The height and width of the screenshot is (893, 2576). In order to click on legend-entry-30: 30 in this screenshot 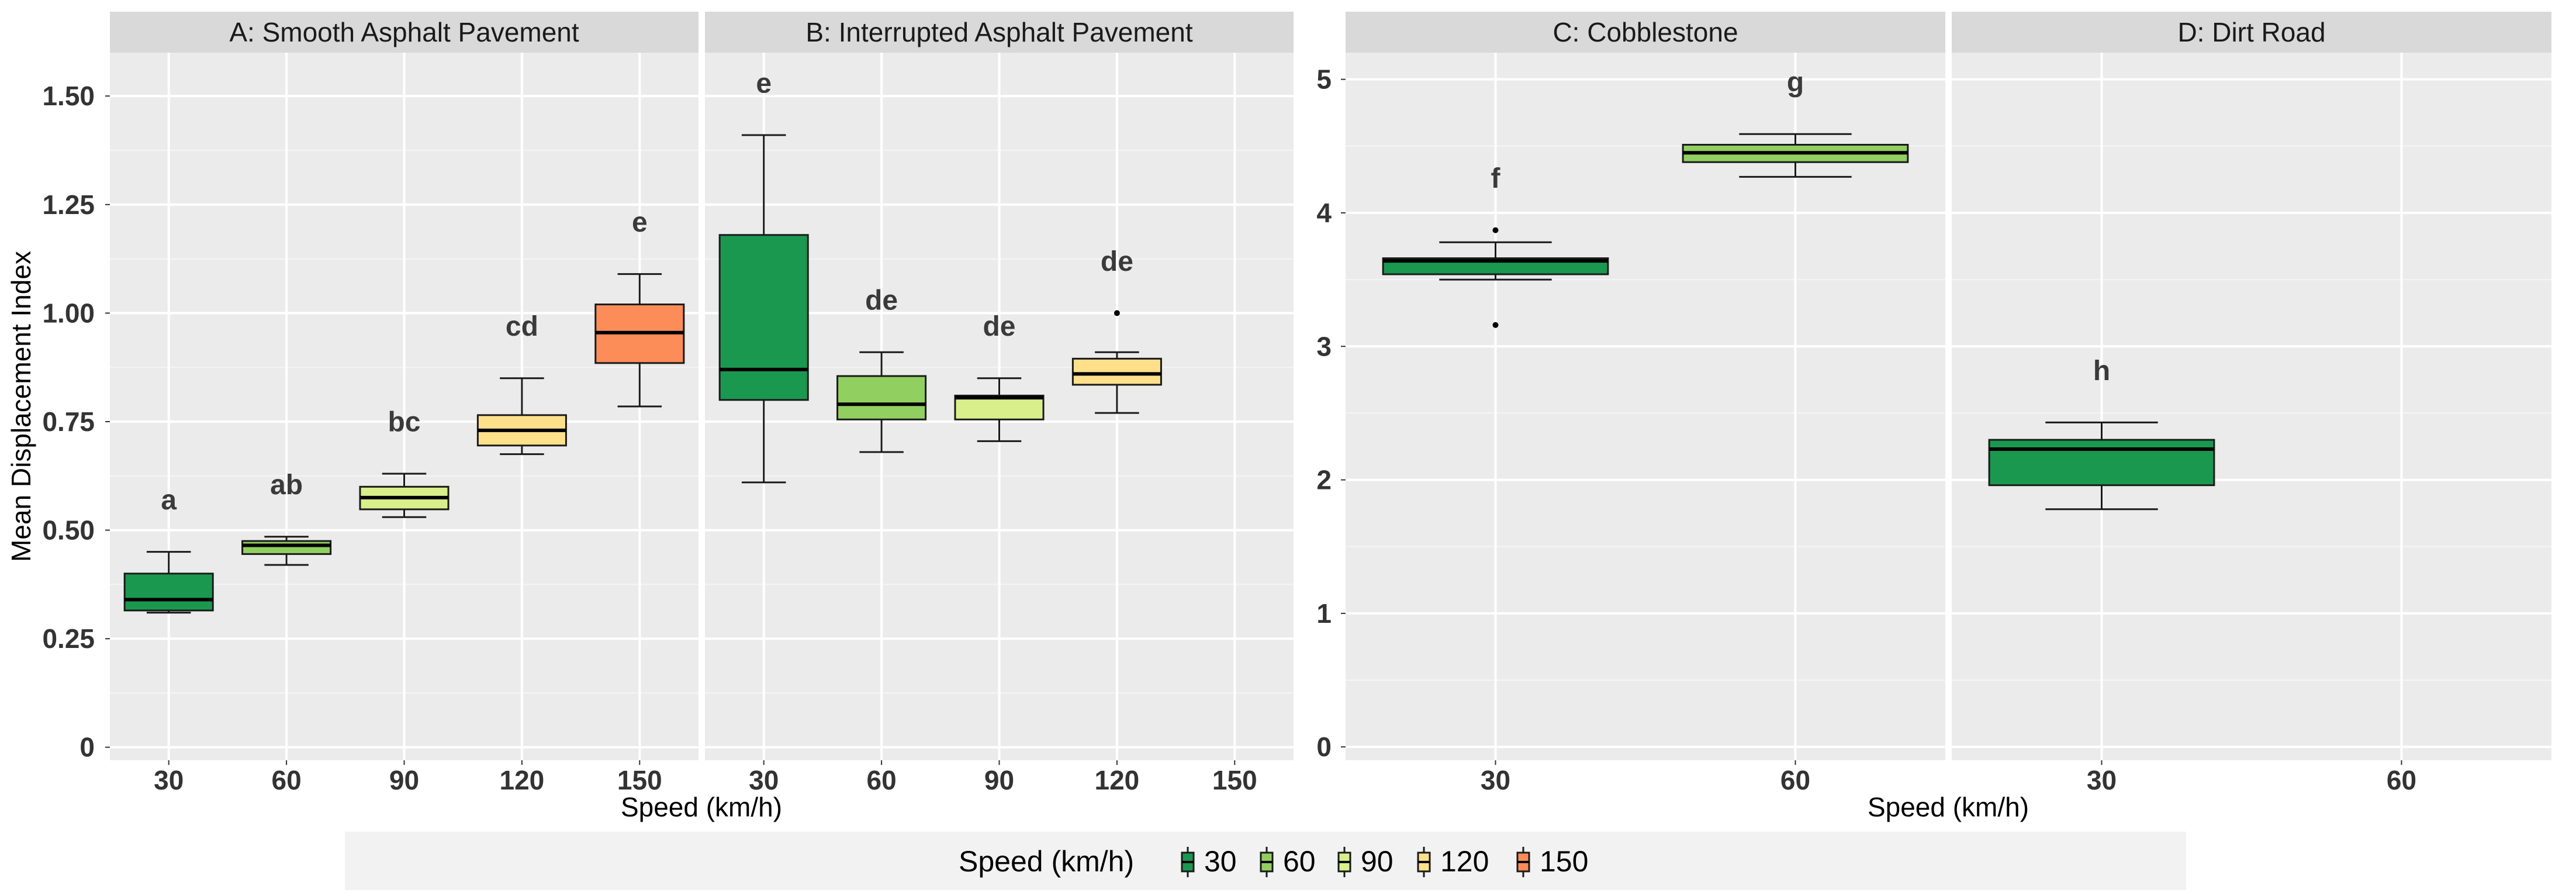, I will do `click(1209, 861)`.